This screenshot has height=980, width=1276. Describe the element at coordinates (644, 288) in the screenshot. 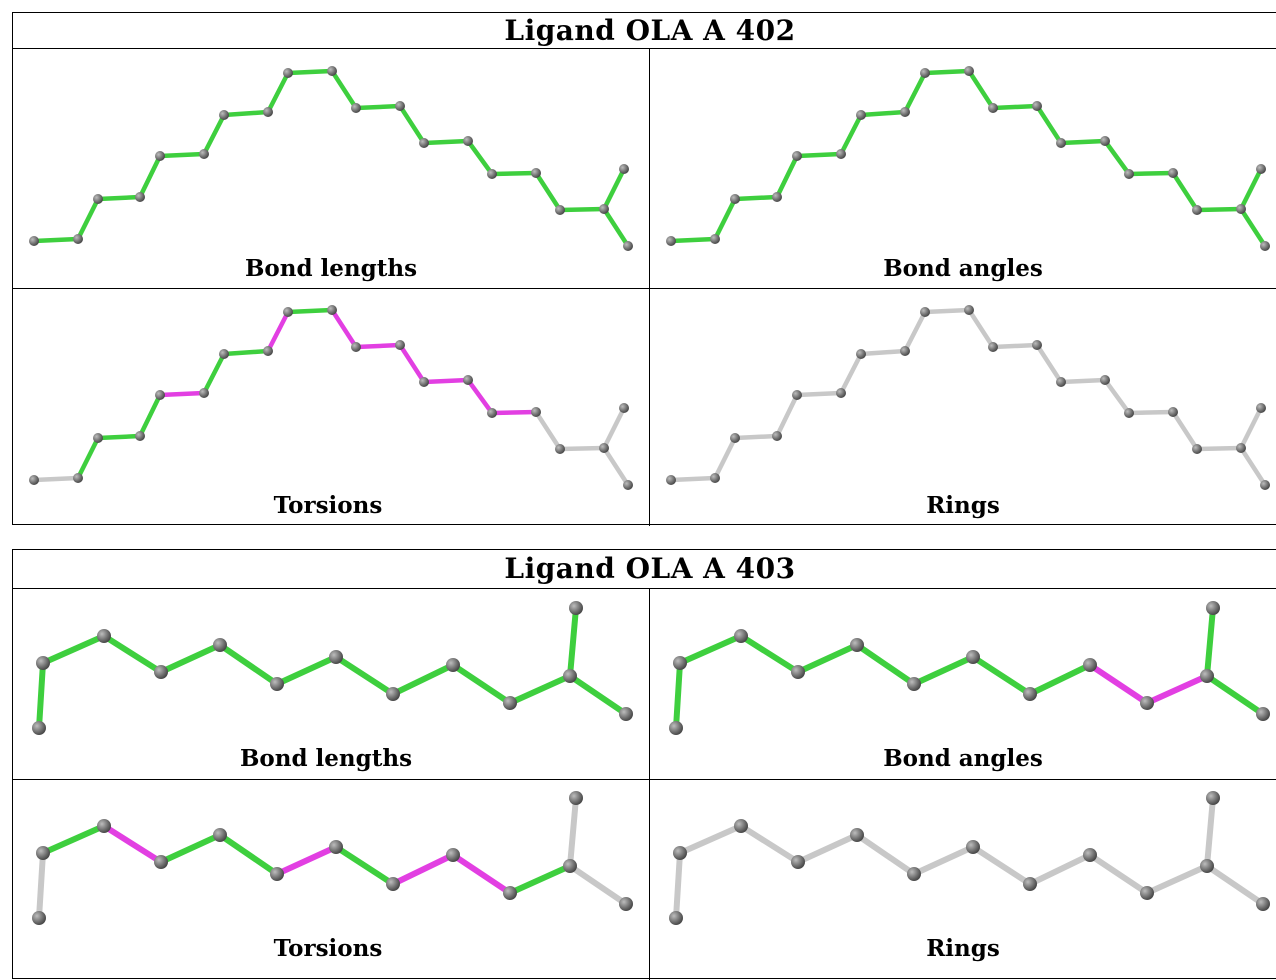

I see `row-divider` at that location.